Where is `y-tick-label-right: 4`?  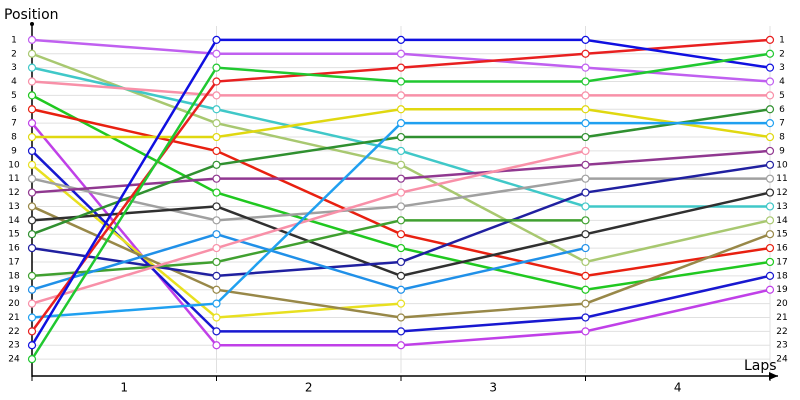
y-tick-label-right: 4 is located at coordinates (782, 82).